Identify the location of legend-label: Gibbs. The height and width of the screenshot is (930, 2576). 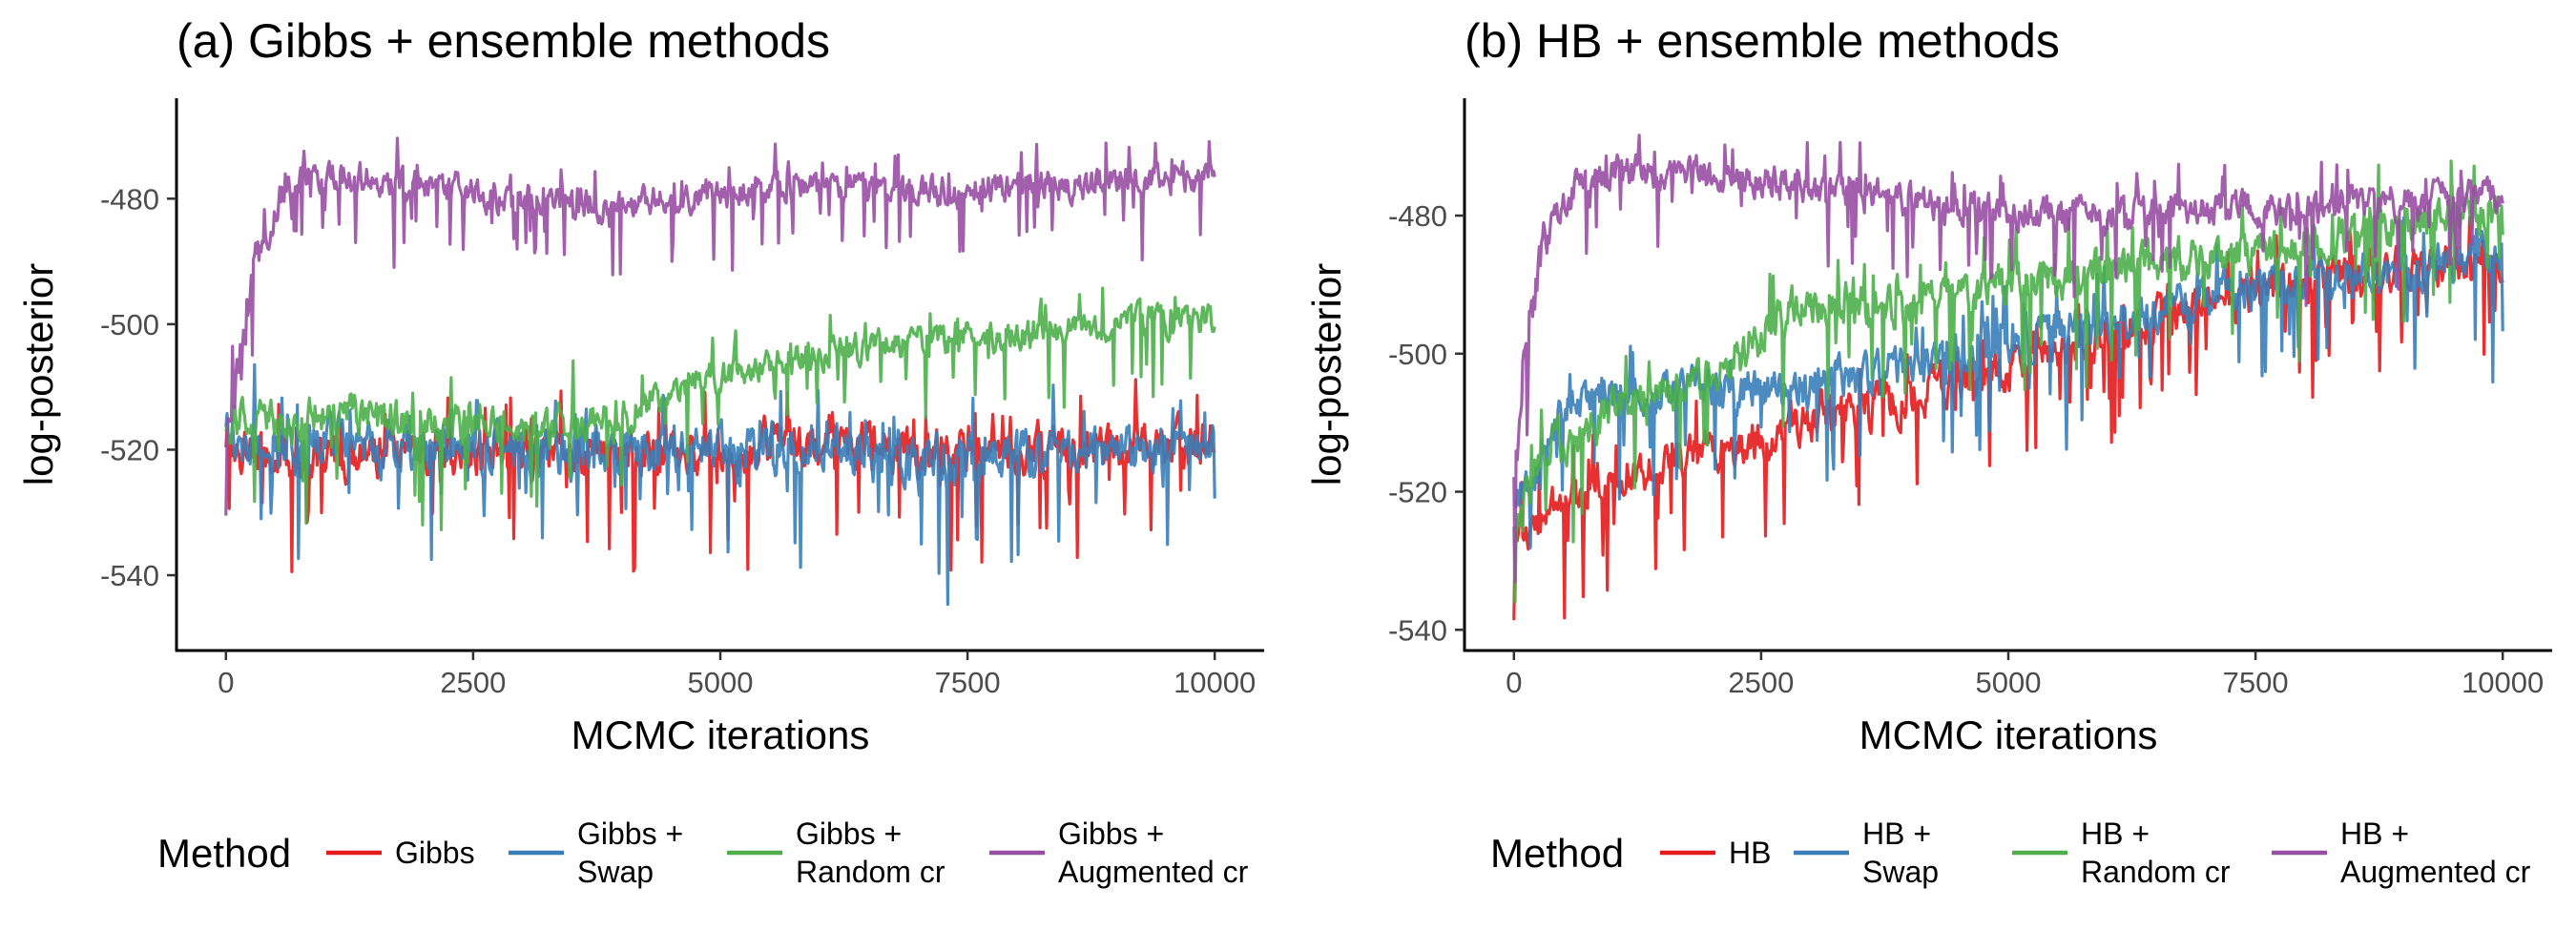
(435, 853).